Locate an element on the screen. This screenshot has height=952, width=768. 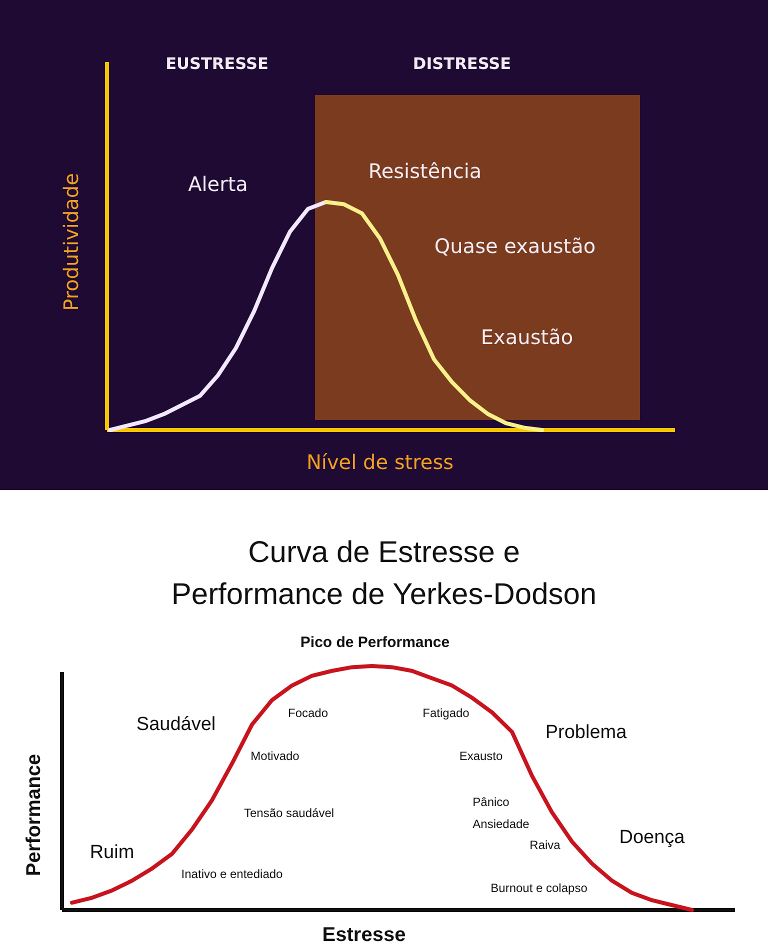
text: Resistência is located at coordinates (425, 171).